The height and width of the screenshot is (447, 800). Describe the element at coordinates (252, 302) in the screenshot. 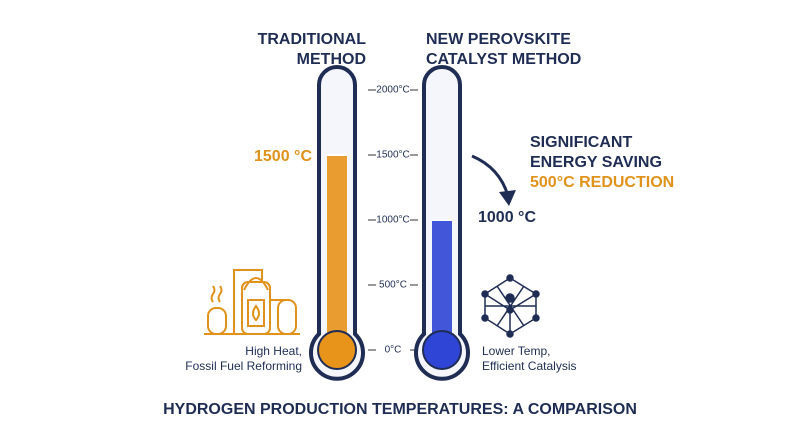

I see `factory-icon` at that location.